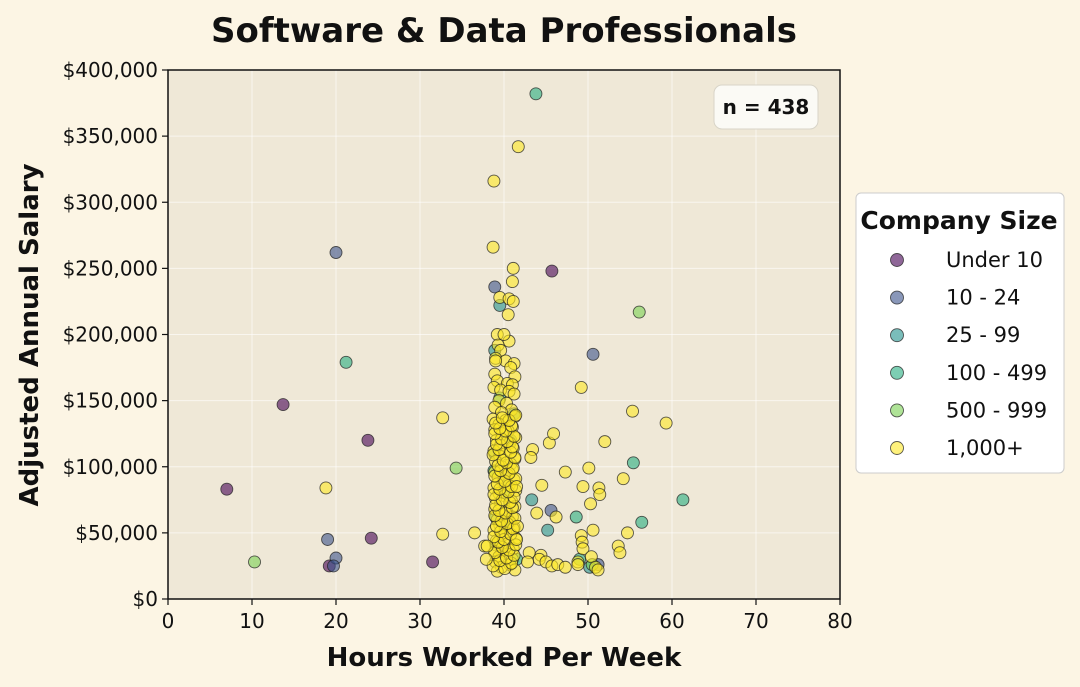 The width and height of the screenshot is (1080, 687). Describe the element at coordinates (587, 621) in the screenshot. I see `x-tick-label: 50` at that location.